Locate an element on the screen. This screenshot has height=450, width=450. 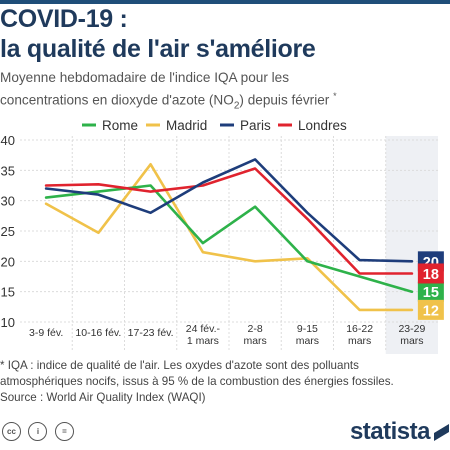
top-accent-bar is located at coordinates (225, 2).